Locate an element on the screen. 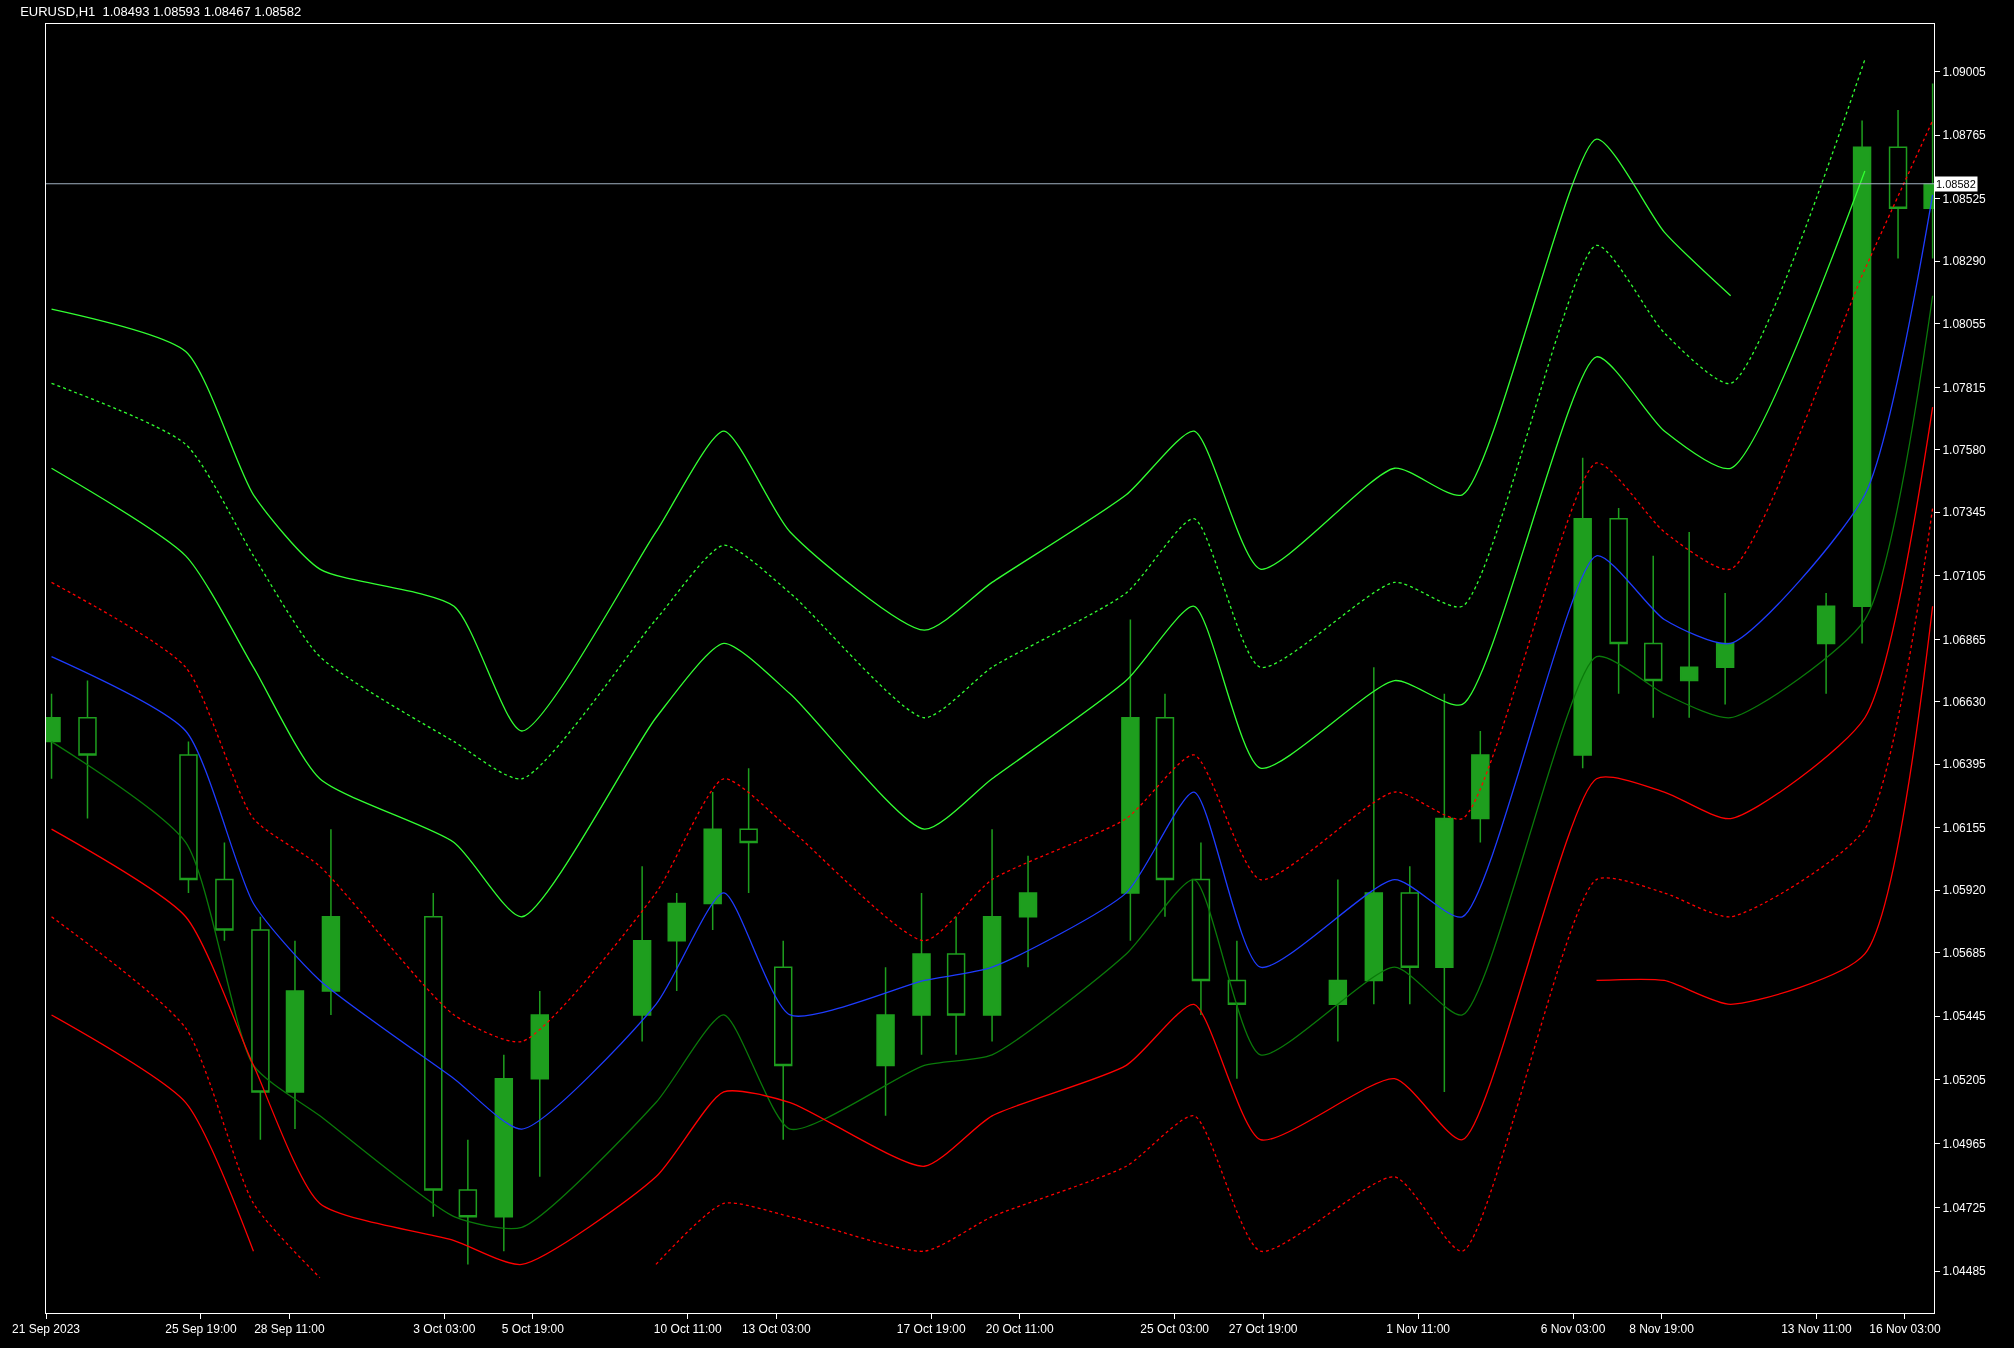 The width and height of the screenshot is (2014, 1348). y-tick-label: 1.08290 is located at coordinates (1964, 261).